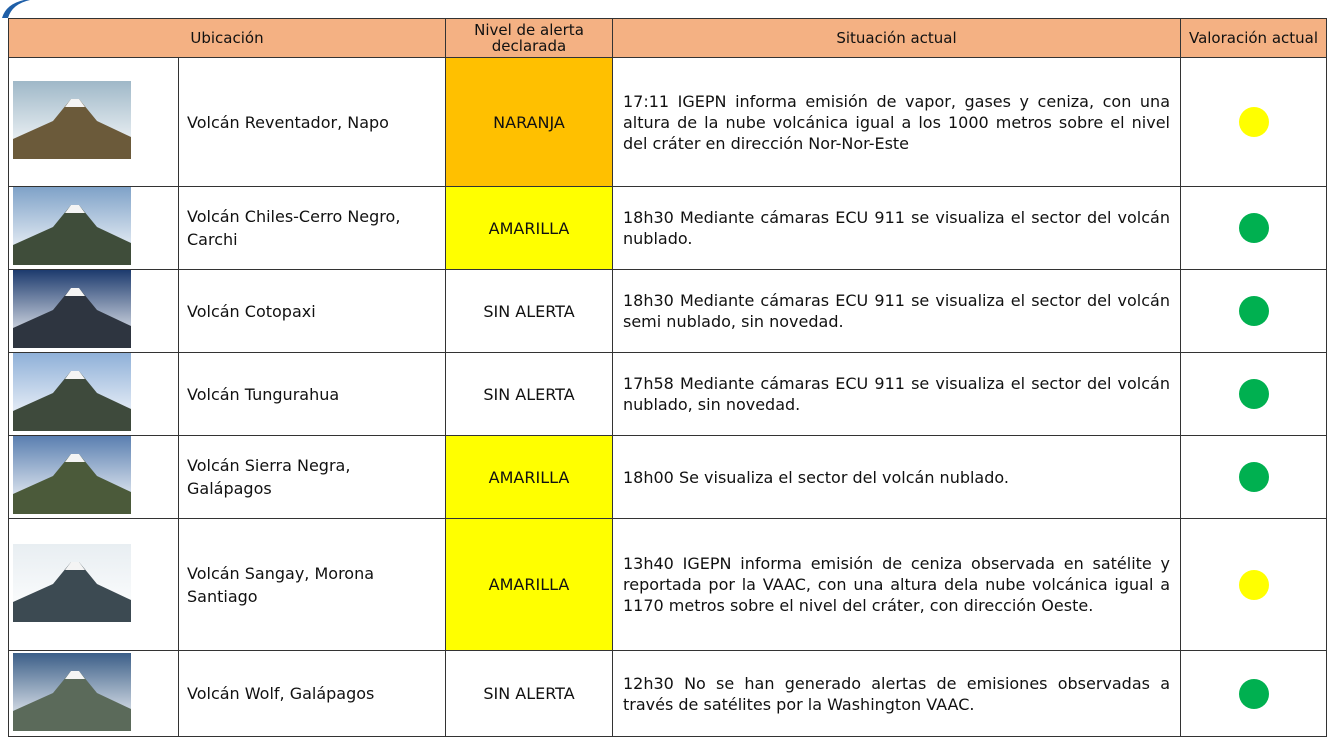 The height and width of the screenshot is (737, 1336). I want to click on location: Volcán Tungurahua, so click(312, 394).